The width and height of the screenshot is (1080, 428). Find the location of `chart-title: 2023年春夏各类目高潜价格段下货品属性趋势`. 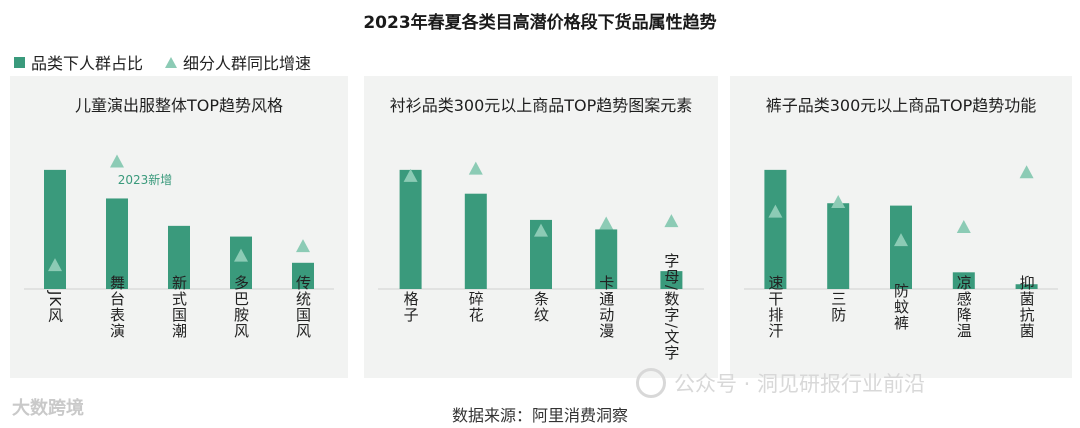

chart-title: 2023年春夏各类目高潜价格段下货品属性趋势 is located at coordinates (540, 23).